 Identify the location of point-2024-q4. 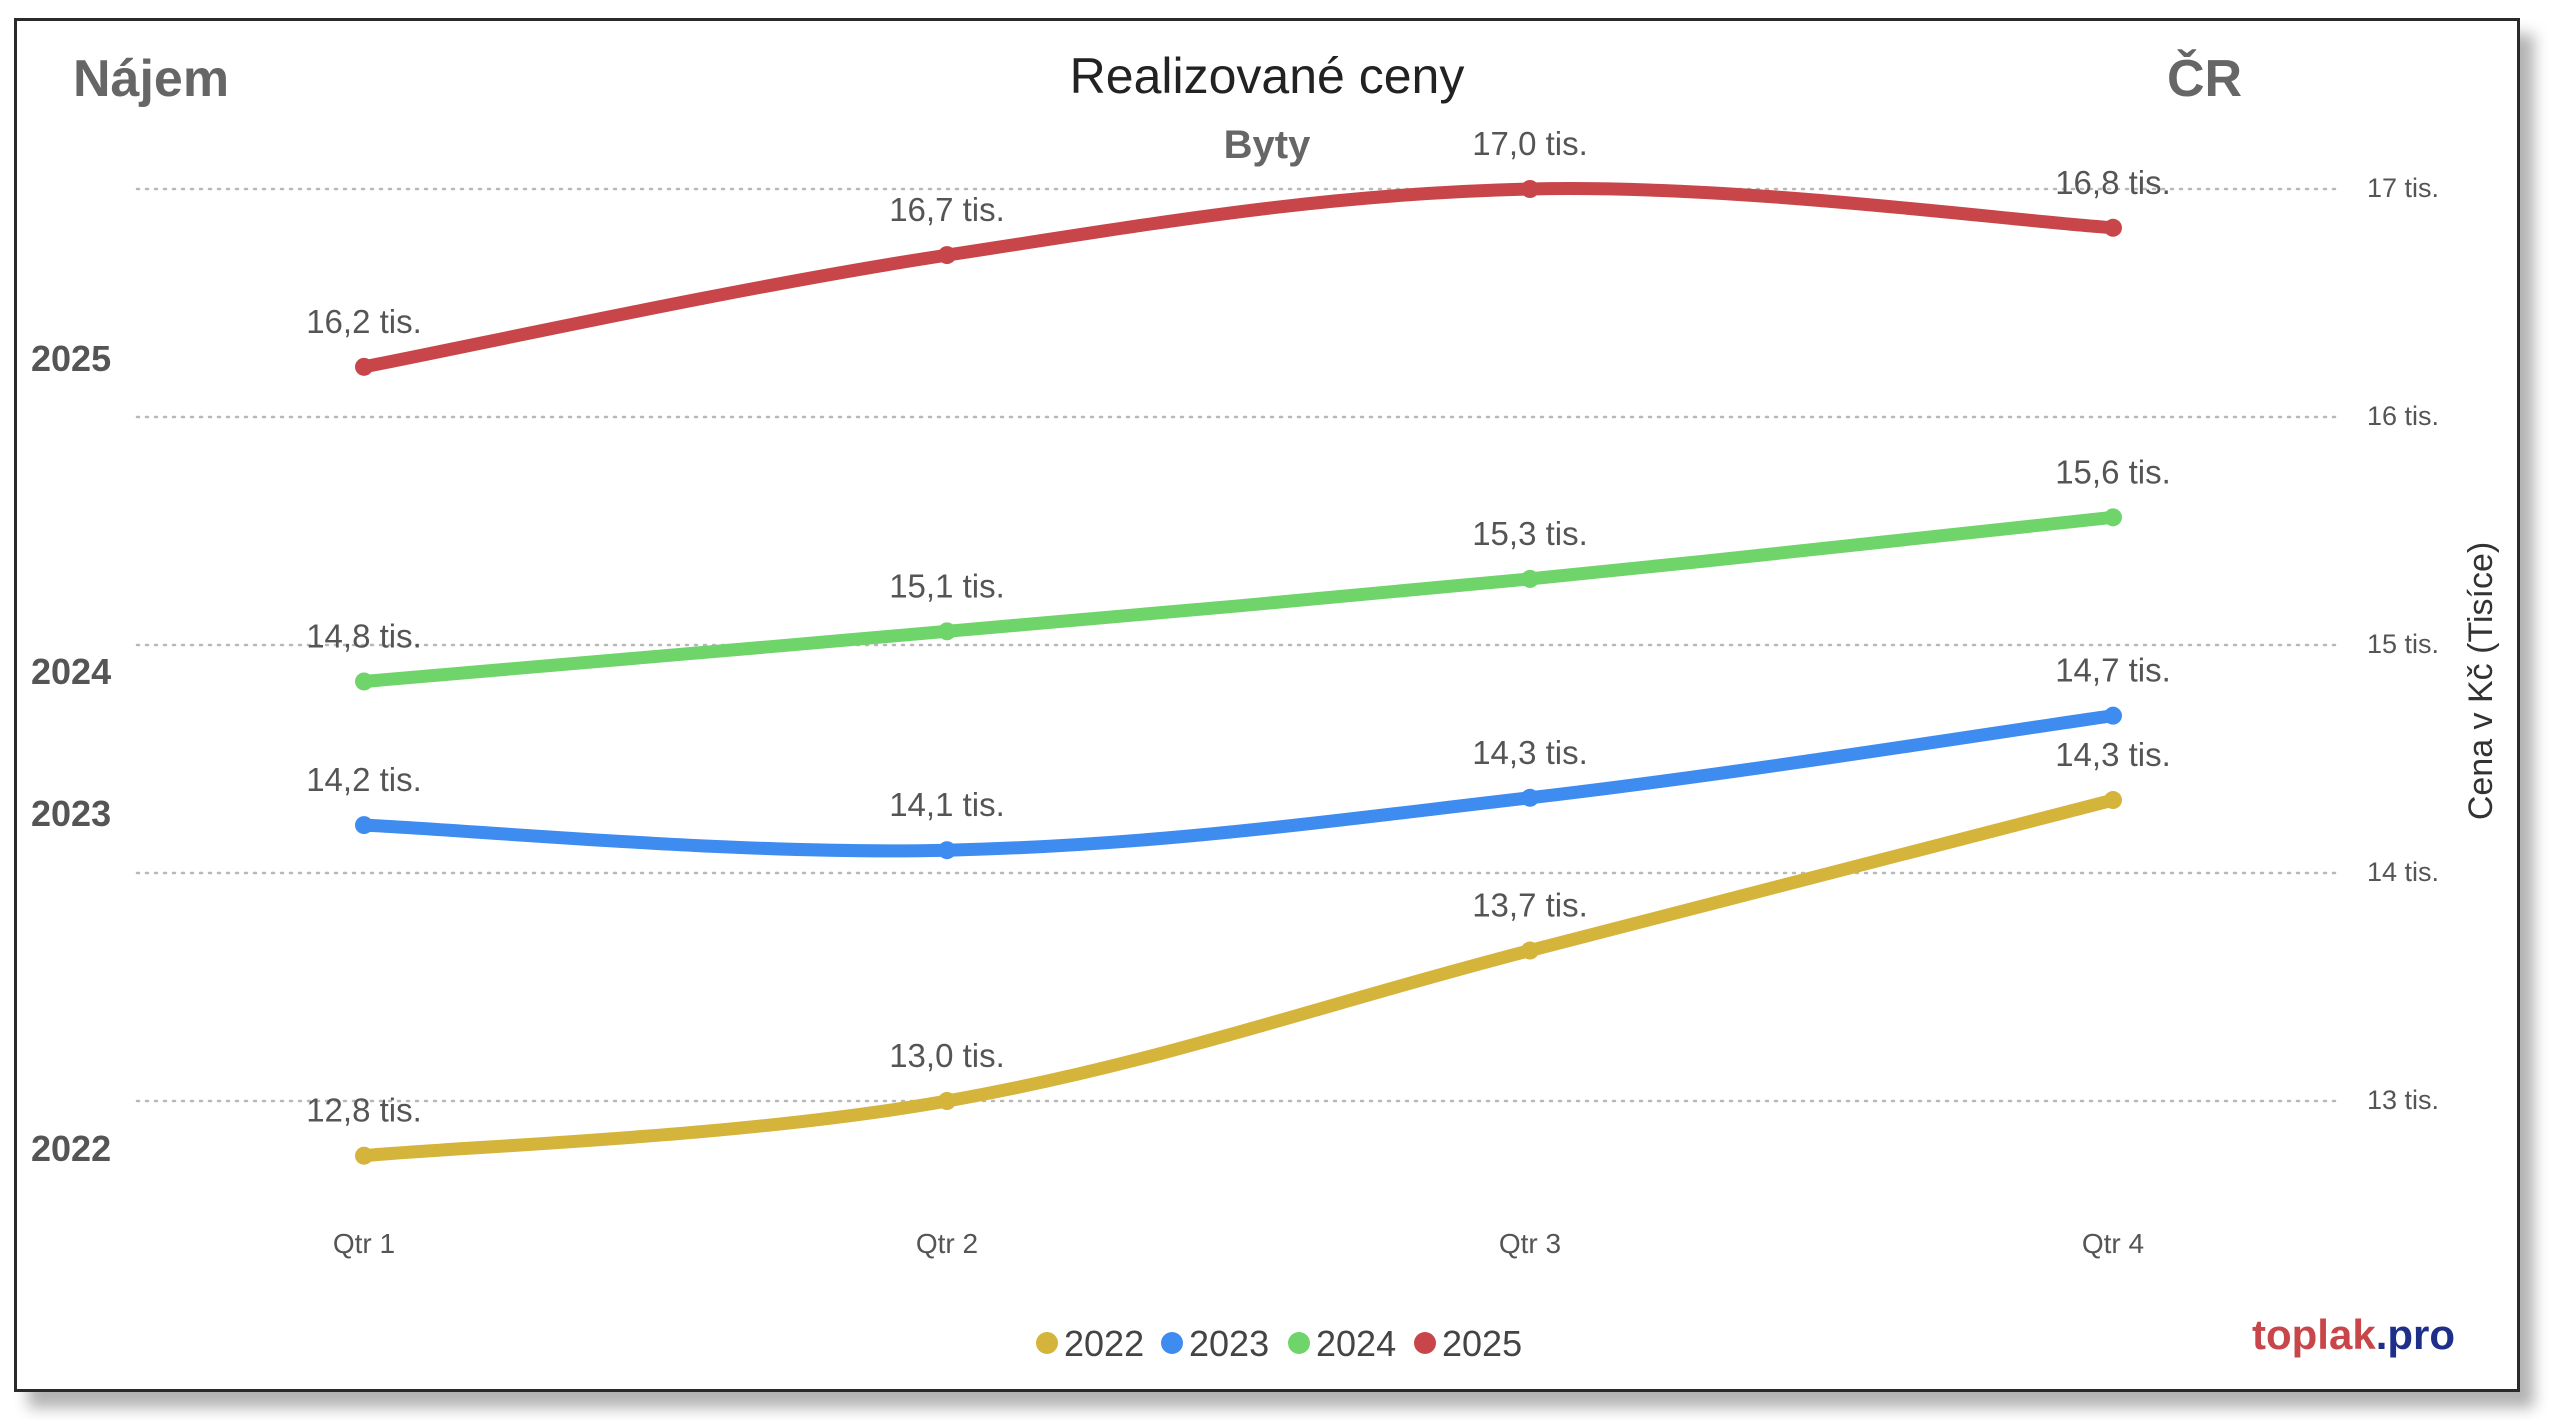
(2113, 517).